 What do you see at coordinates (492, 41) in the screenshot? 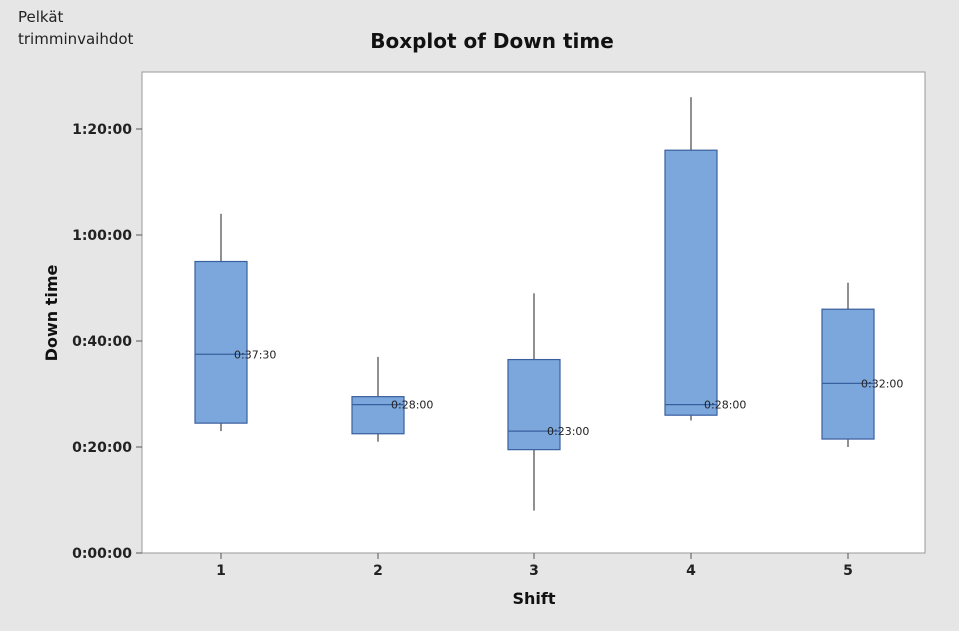
I see `chart-title: Boxplot of Down time` at bounding box center [492, 41].